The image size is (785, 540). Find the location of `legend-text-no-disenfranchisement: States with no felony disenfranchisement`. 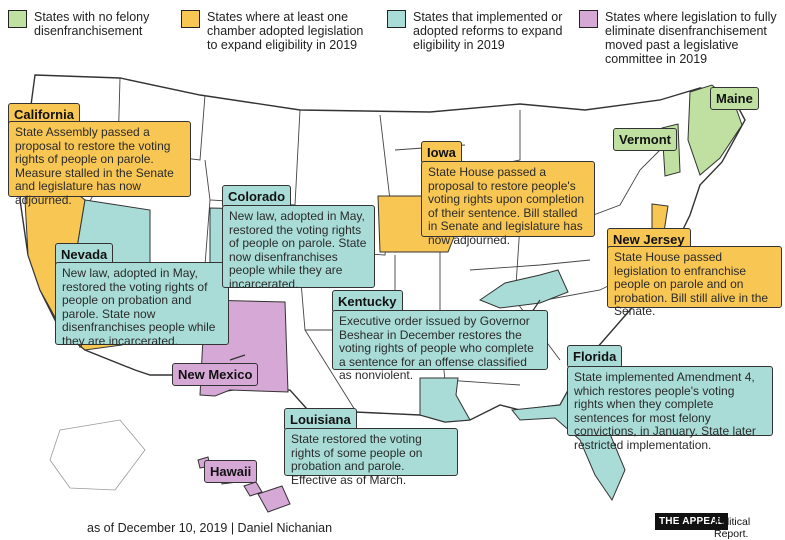

legend-text-no-disenfranchisement: States with no felony disenfranchisement is located at coordinates (92, 24).